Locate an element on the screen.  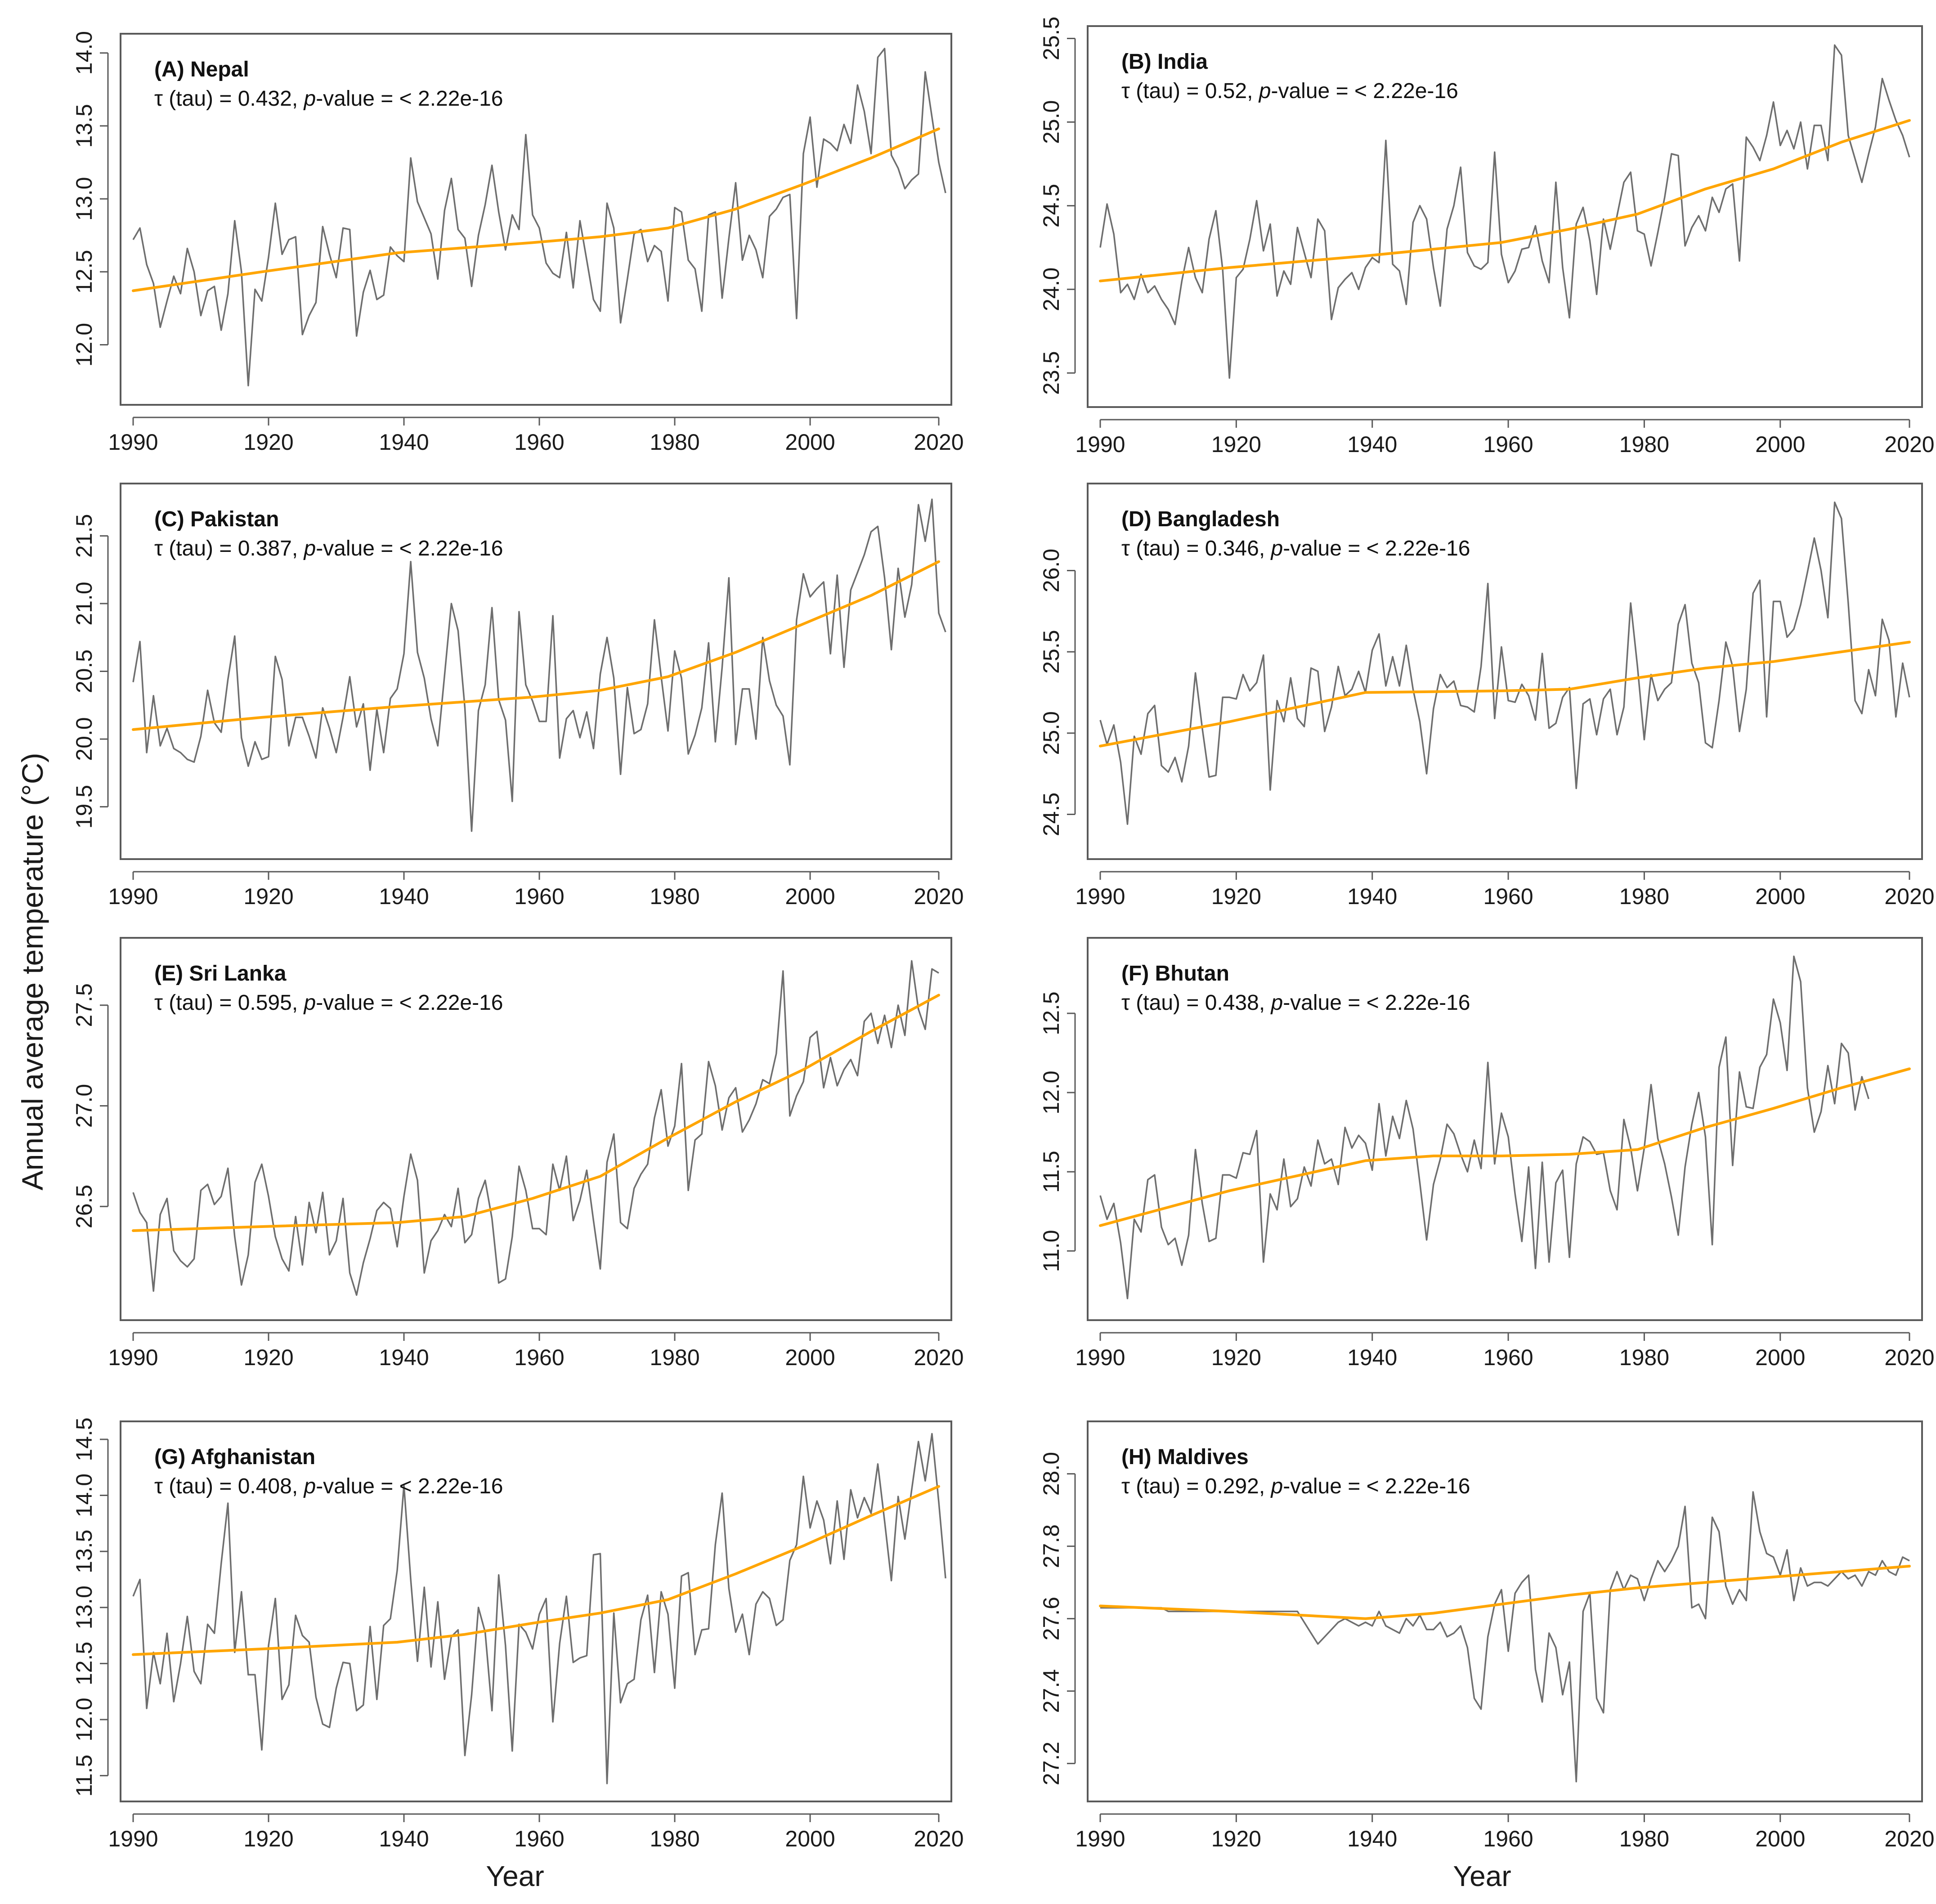
panel-b-frame is located at coordinates (1505, 216).